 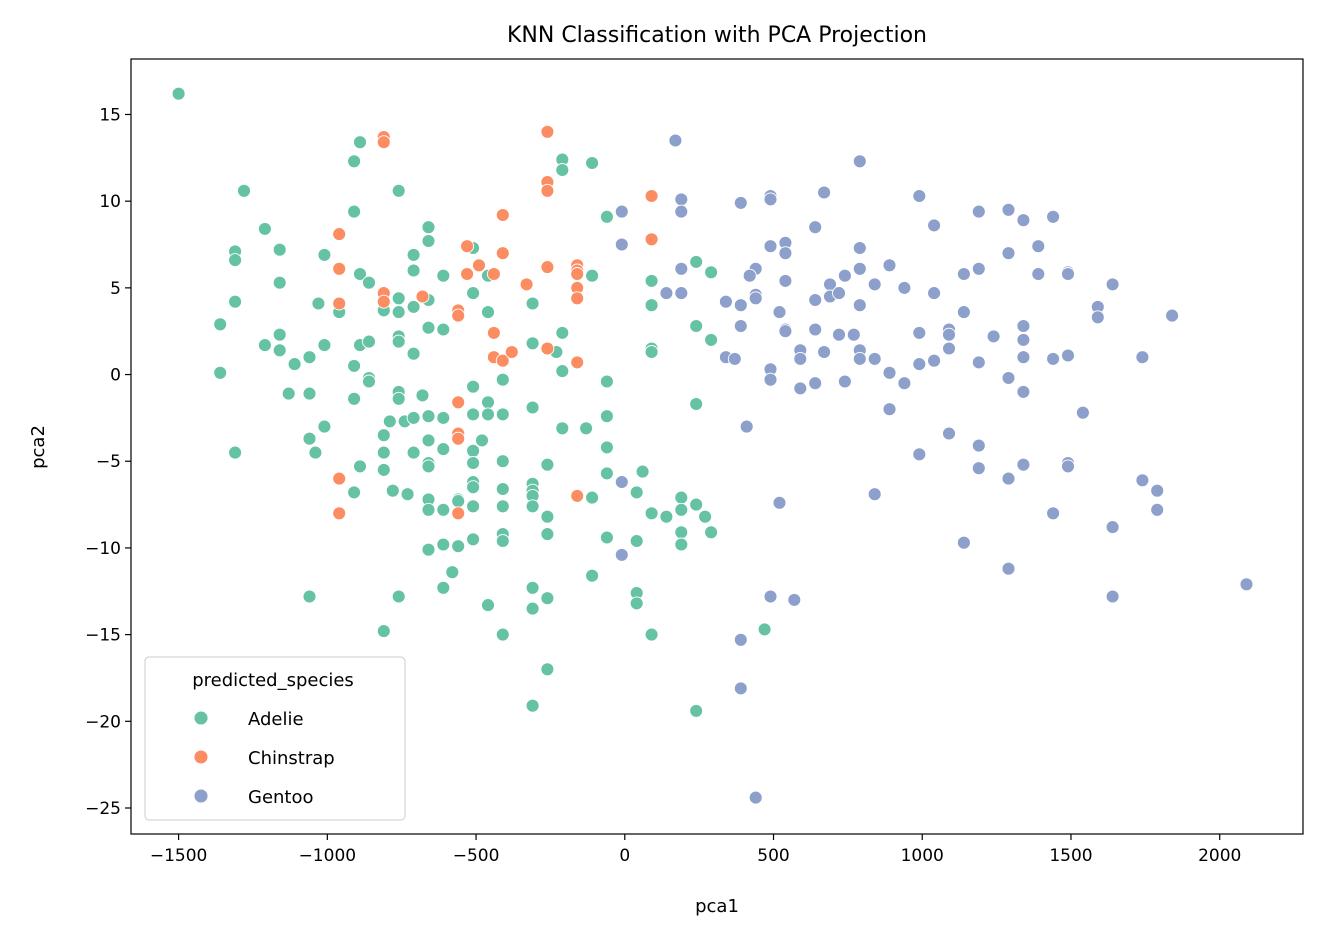 I want to click on chart-title: KNN Classification with PCA Projection, so click(x=717, y=35).